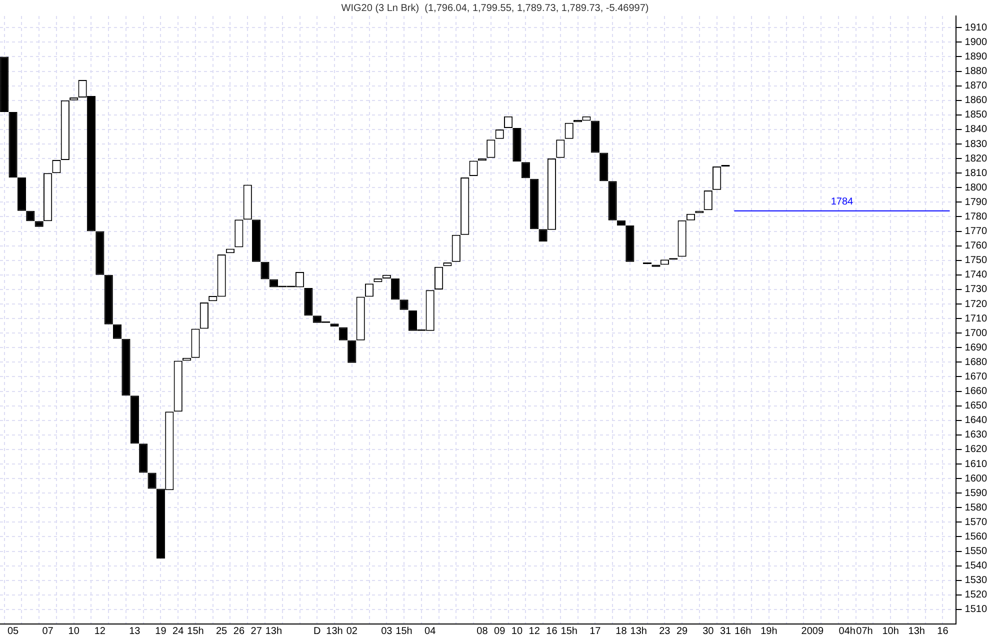  I want to click on y-tick-label: 1690, so click(976, 348).